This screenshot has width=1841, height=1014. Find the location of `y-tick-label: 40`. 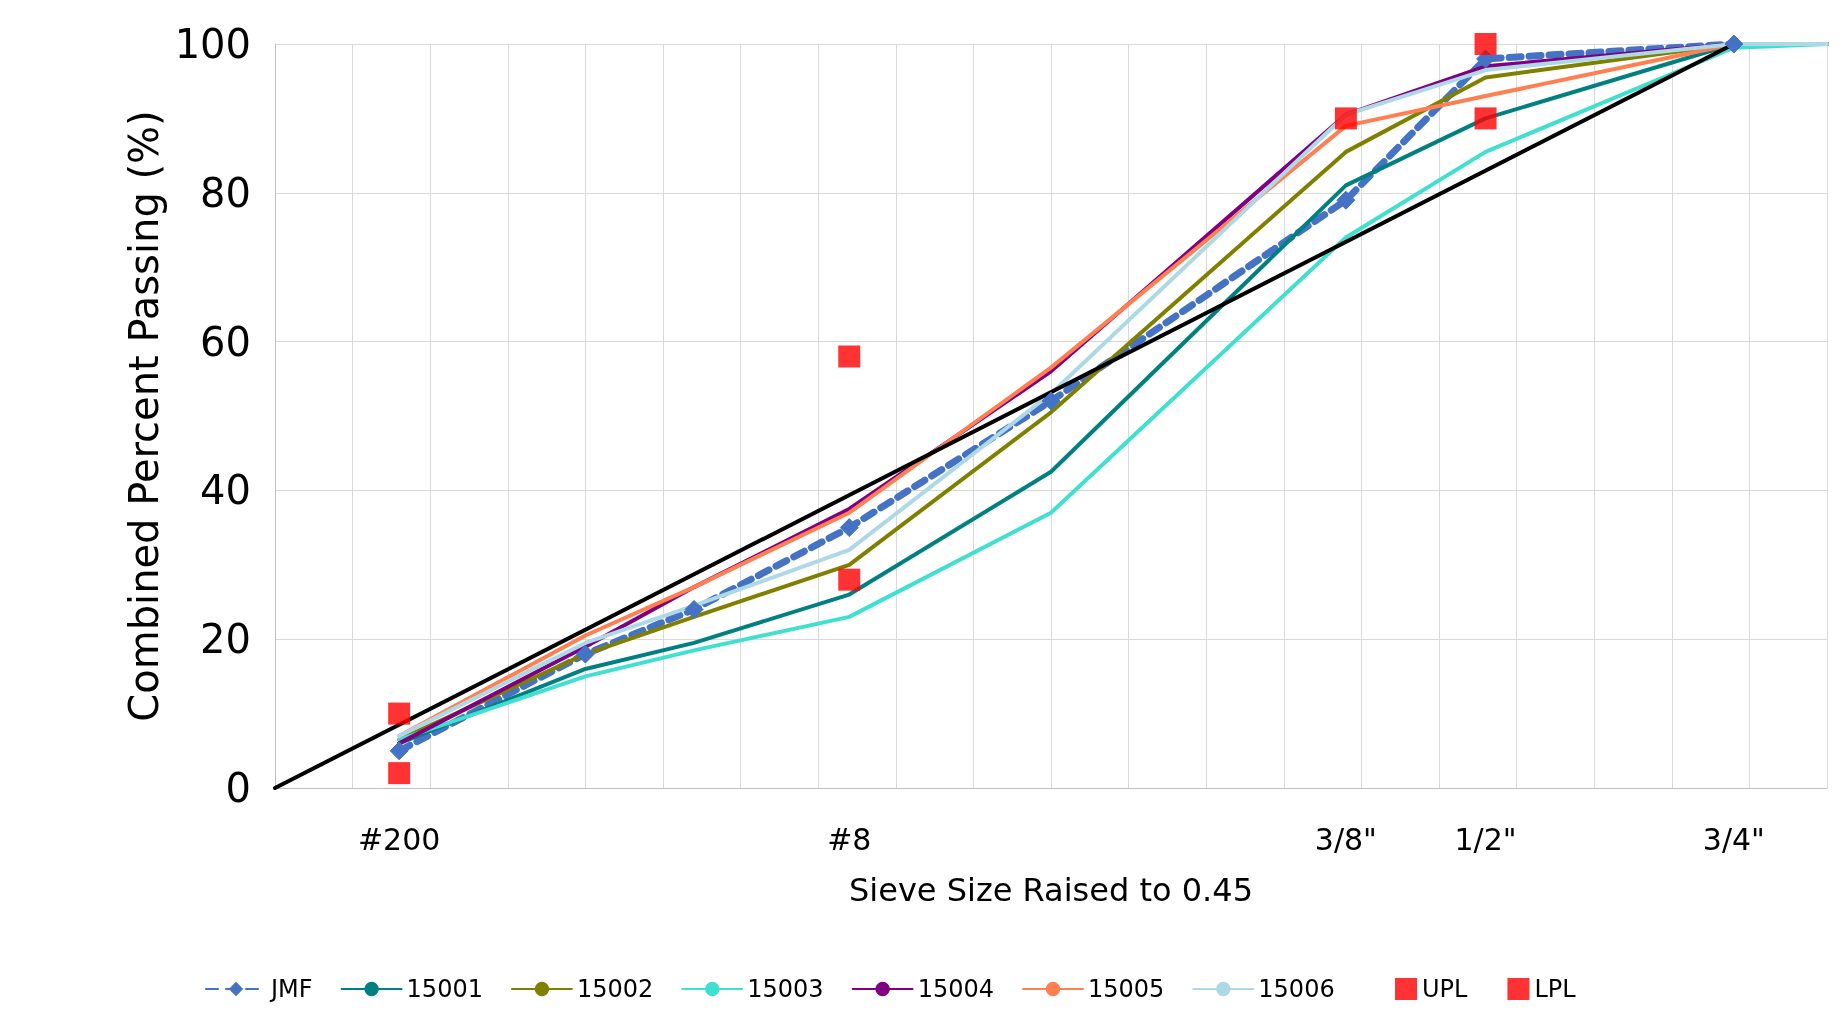

y-tick-label: 40 is located at coordinates (225, 490).